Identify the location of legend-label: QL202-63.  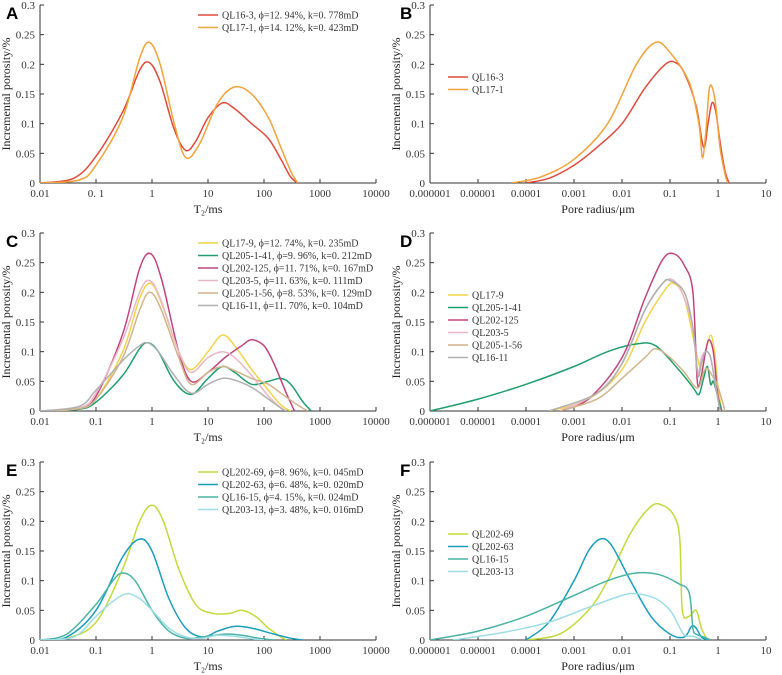
(493, 547).